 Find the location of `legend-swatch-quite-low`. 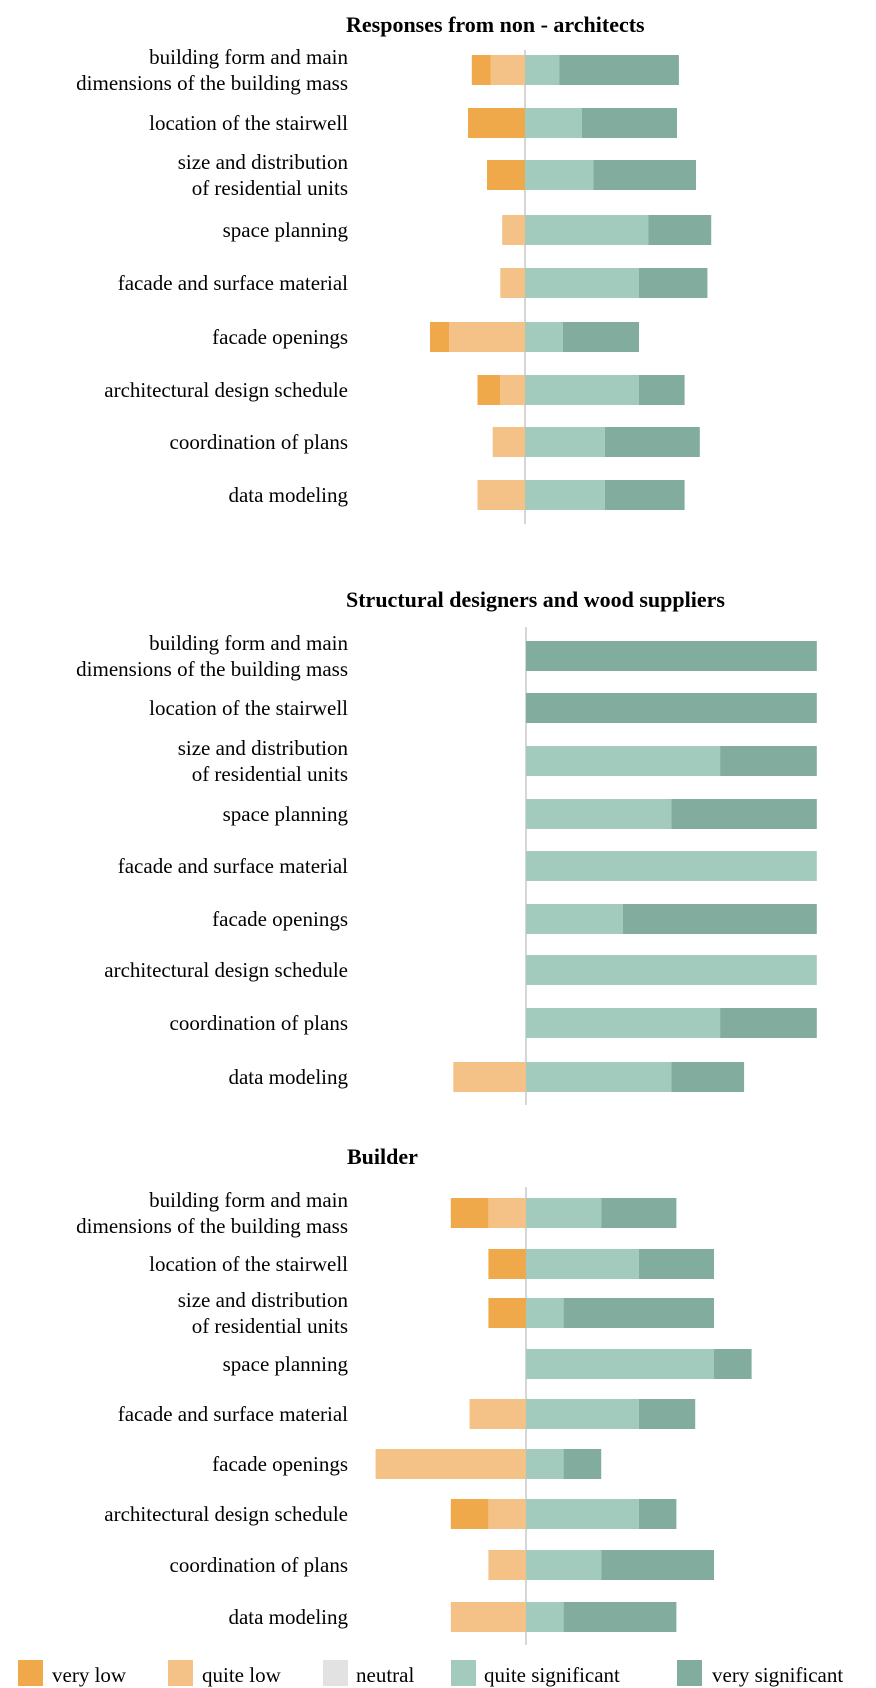

legend-swatch-quite-low is located at coordinates (180, 1673).